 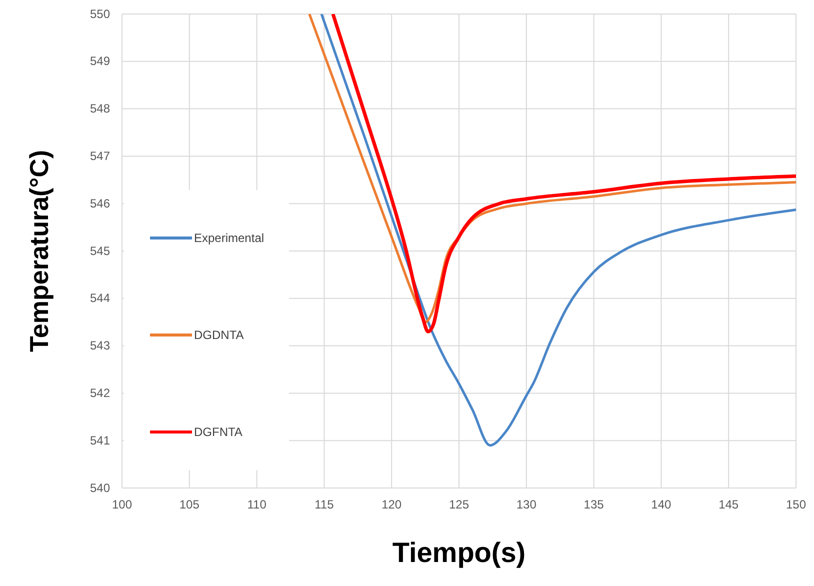 I want to click on x-tick-label: 150, so click(x=796, y=505).